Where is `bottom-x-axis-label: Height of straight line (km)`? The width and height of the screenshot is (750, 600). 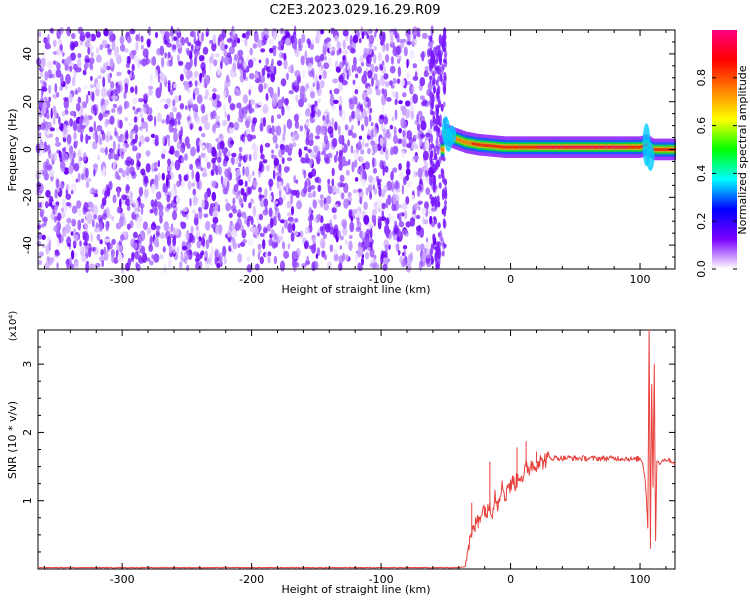 bottom-x-axis-label: Height of straight line (km) is located at coordinates (355, 589).